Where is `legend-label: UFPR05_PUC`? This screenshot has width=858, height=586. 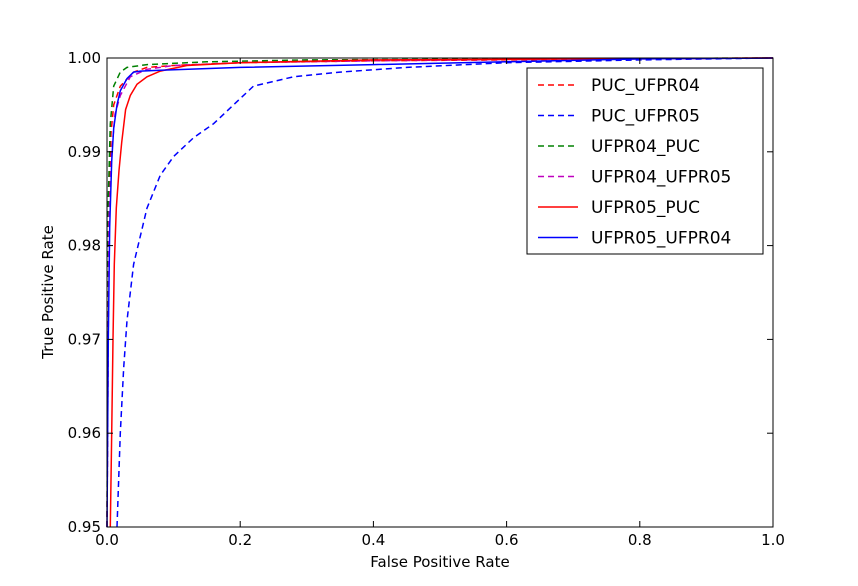
legend-label: UFPR05_PUC is located at coordinates (645, 208).